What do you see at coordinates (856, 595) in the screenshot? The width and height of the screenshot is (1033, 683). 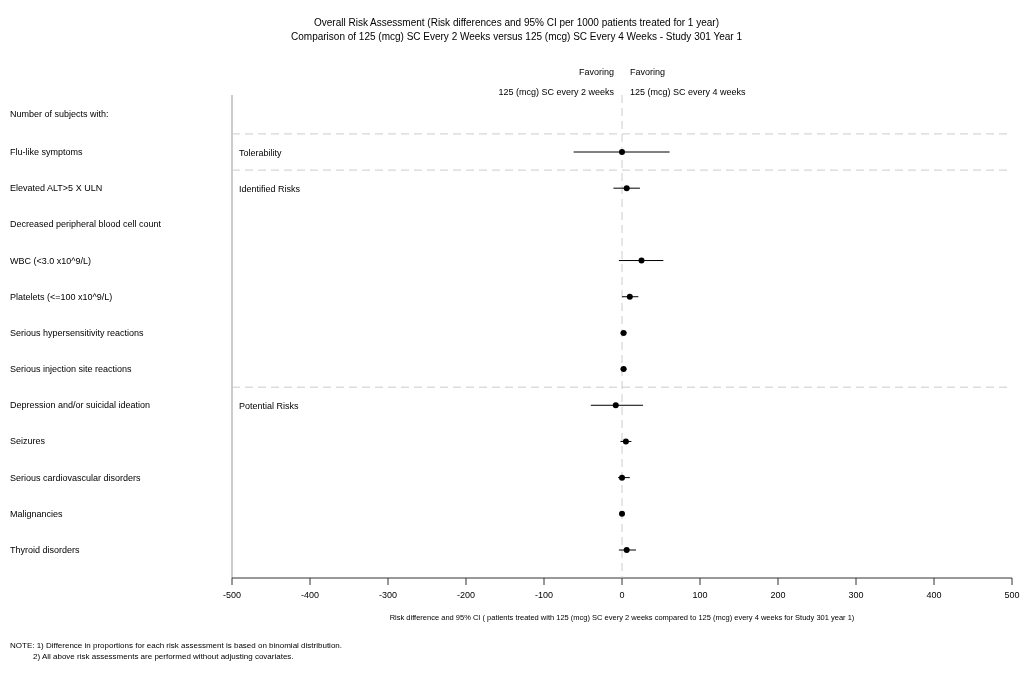 I see `x-tick-label: 300` at bounding box center [856, 595].